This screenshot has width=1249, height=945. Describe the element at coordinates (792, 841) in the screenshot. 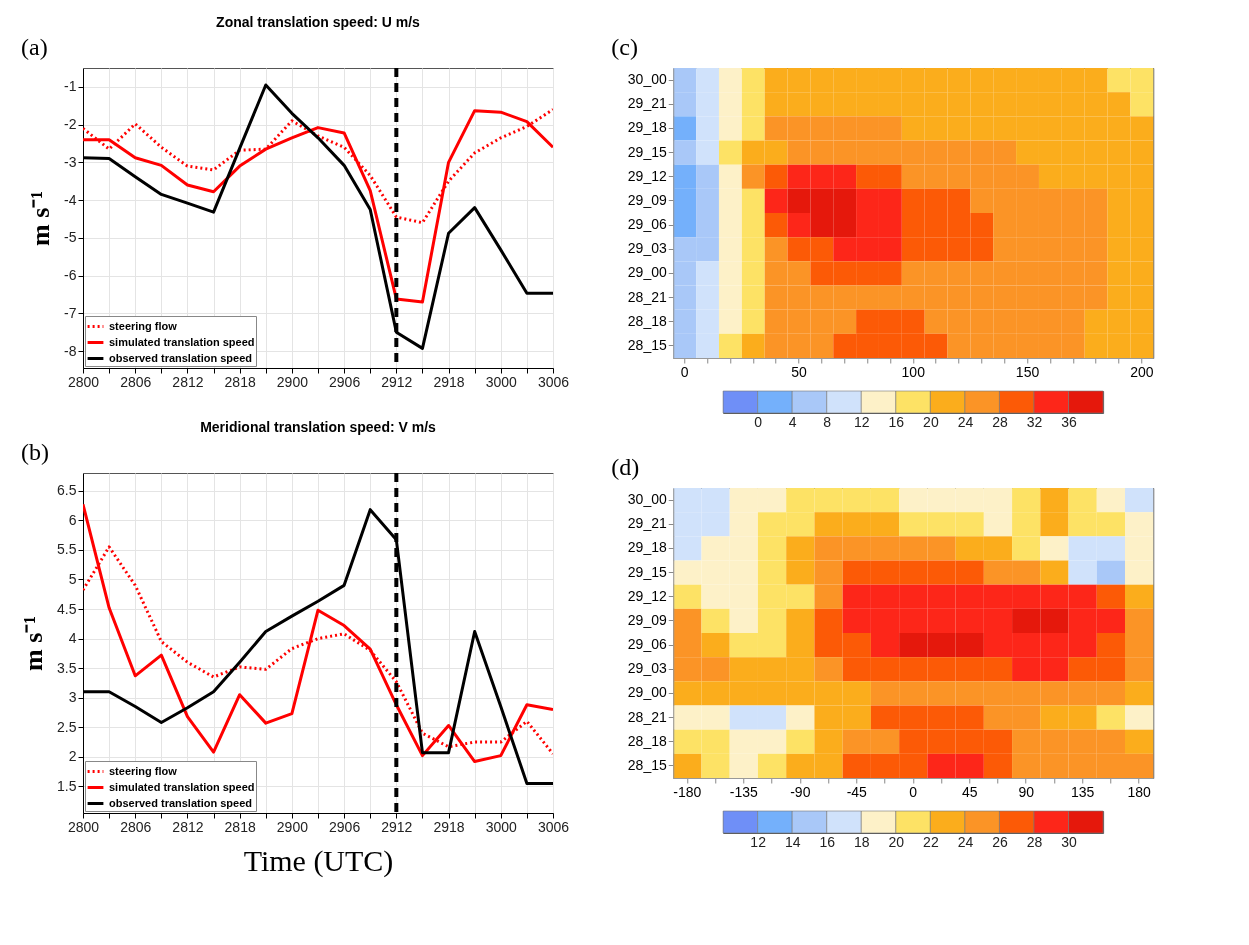

I see `color-bar-label: 14` at that location.